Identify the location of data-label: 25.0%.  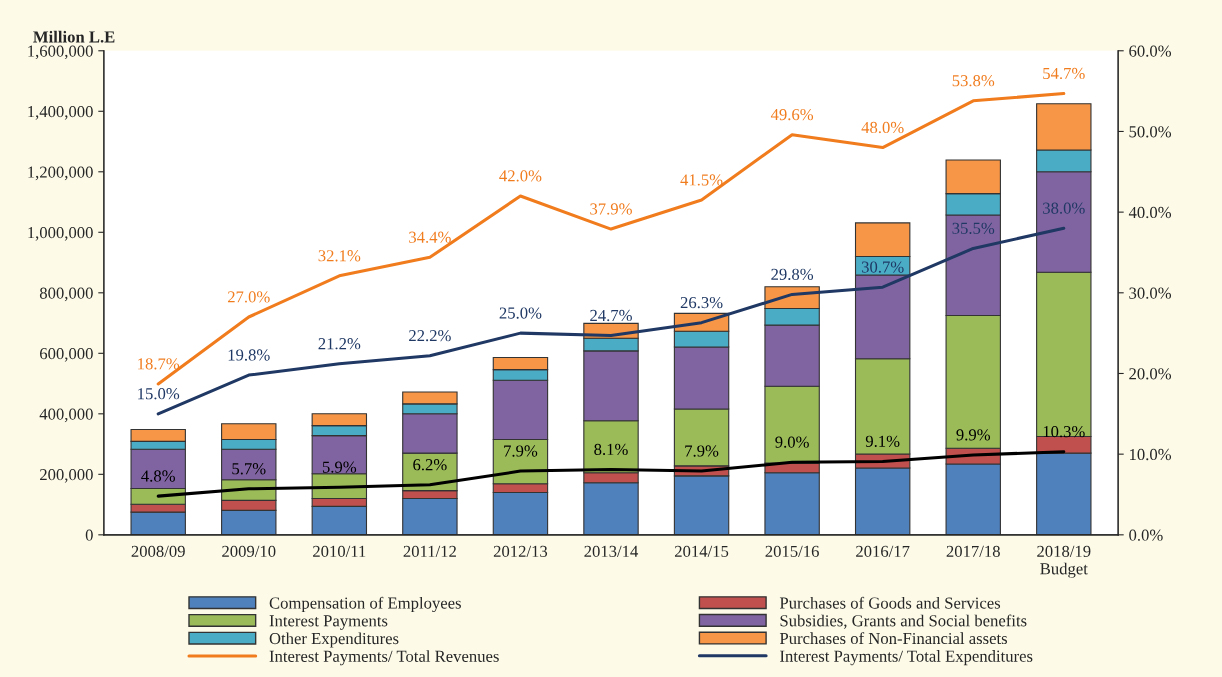
(520, 313).